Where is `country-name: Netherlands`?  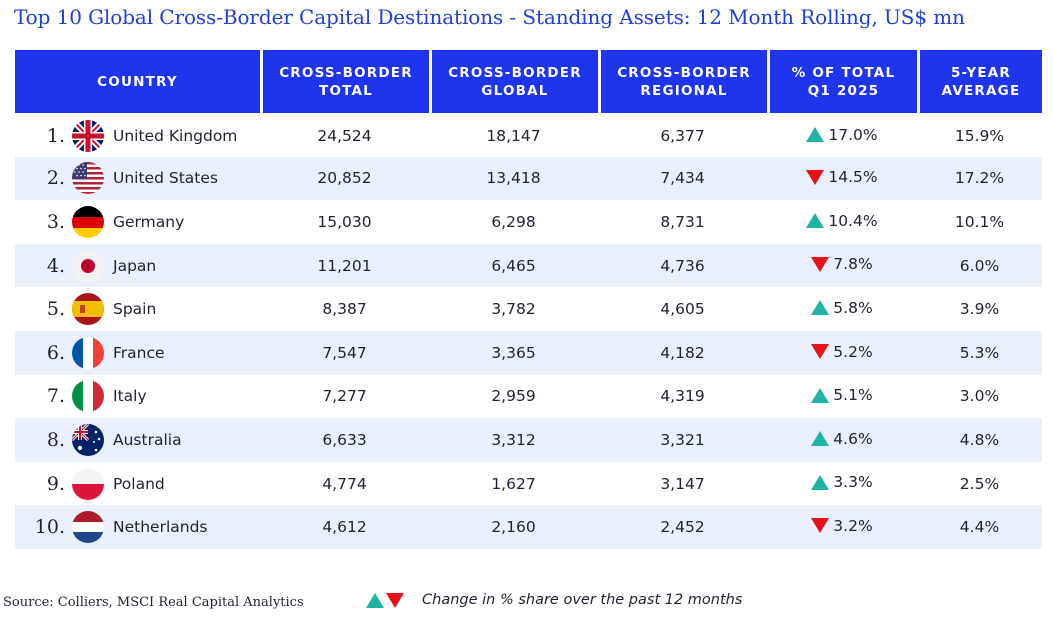
country-name: Netherlands is located at coordinates (160, 527).